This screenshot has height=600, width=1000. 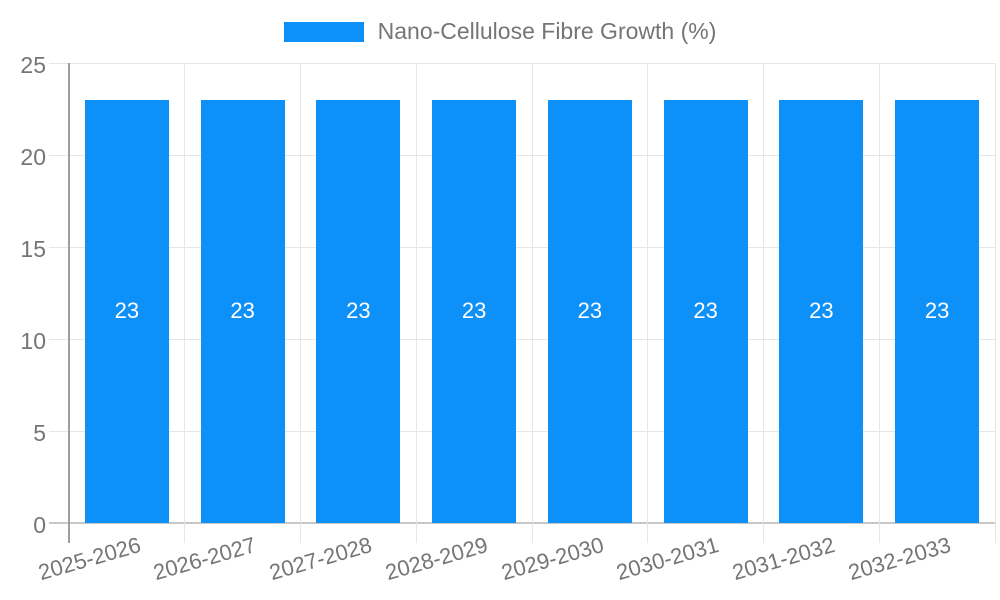 I want to click on y-tick-label: 0, so click(x=39, y=525).